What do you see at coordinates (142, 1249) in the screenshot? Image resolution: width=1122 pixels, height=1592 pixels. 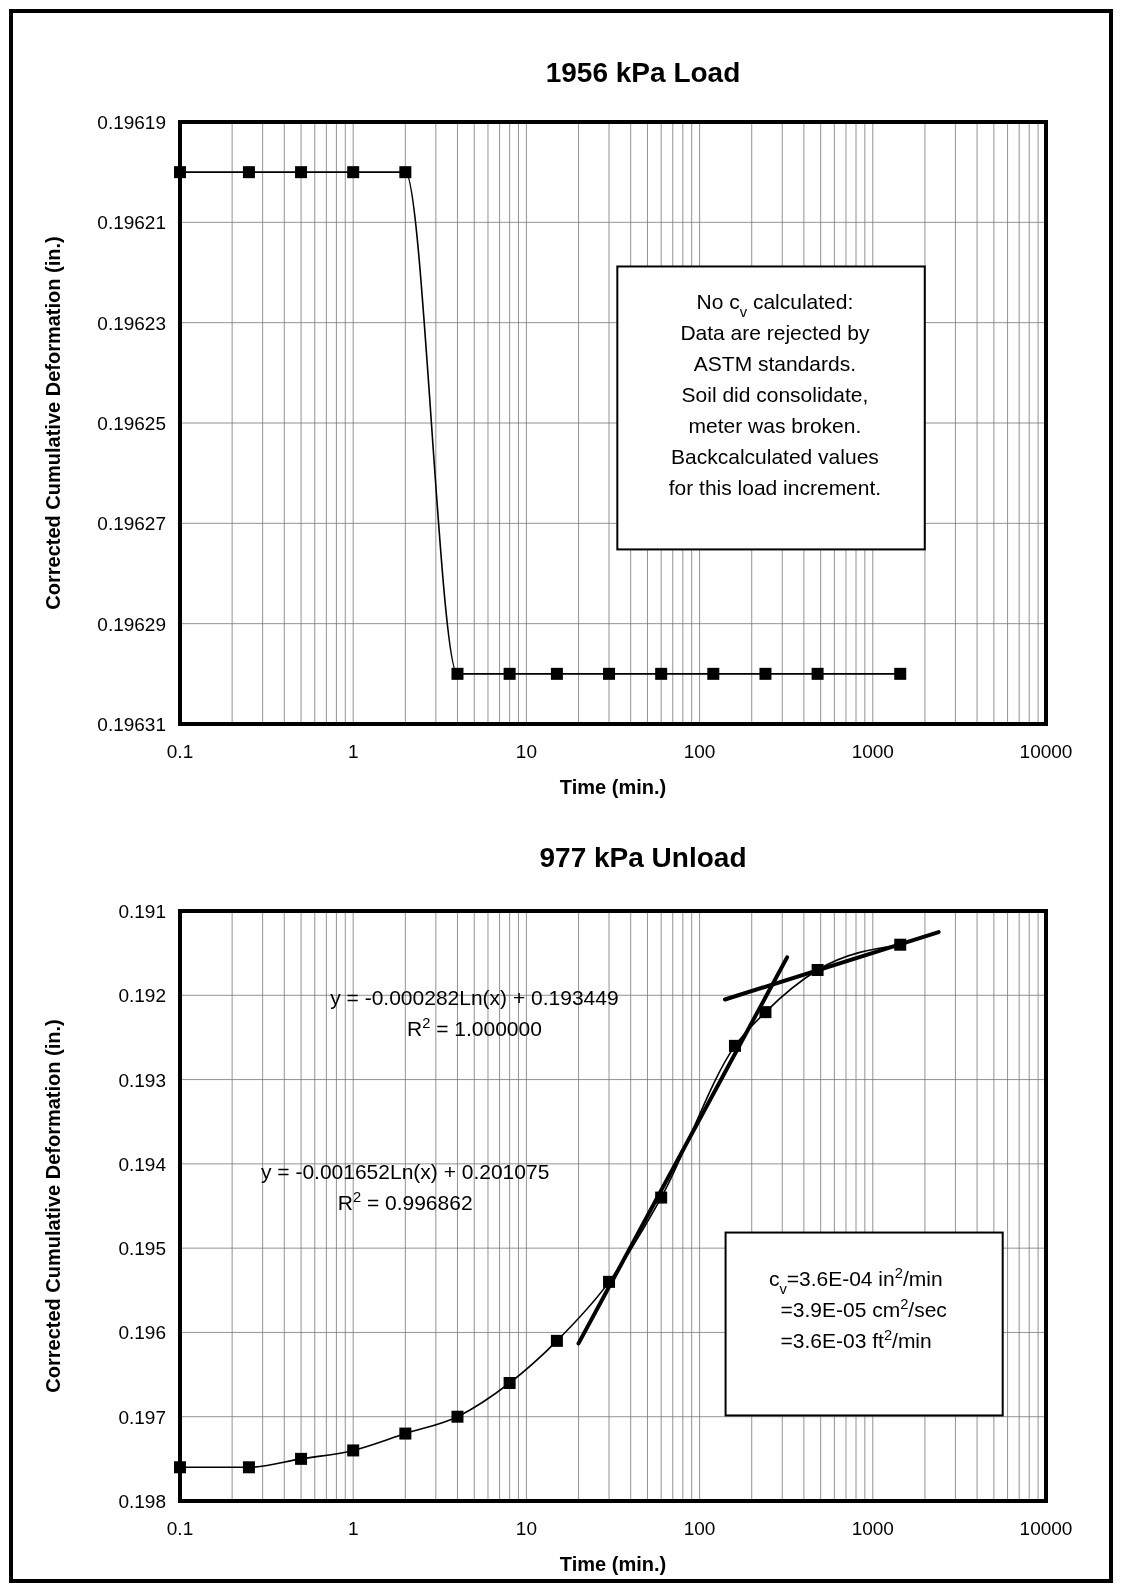 I see `y-tick-label: 0.195` at bounding box center [142, 1249].